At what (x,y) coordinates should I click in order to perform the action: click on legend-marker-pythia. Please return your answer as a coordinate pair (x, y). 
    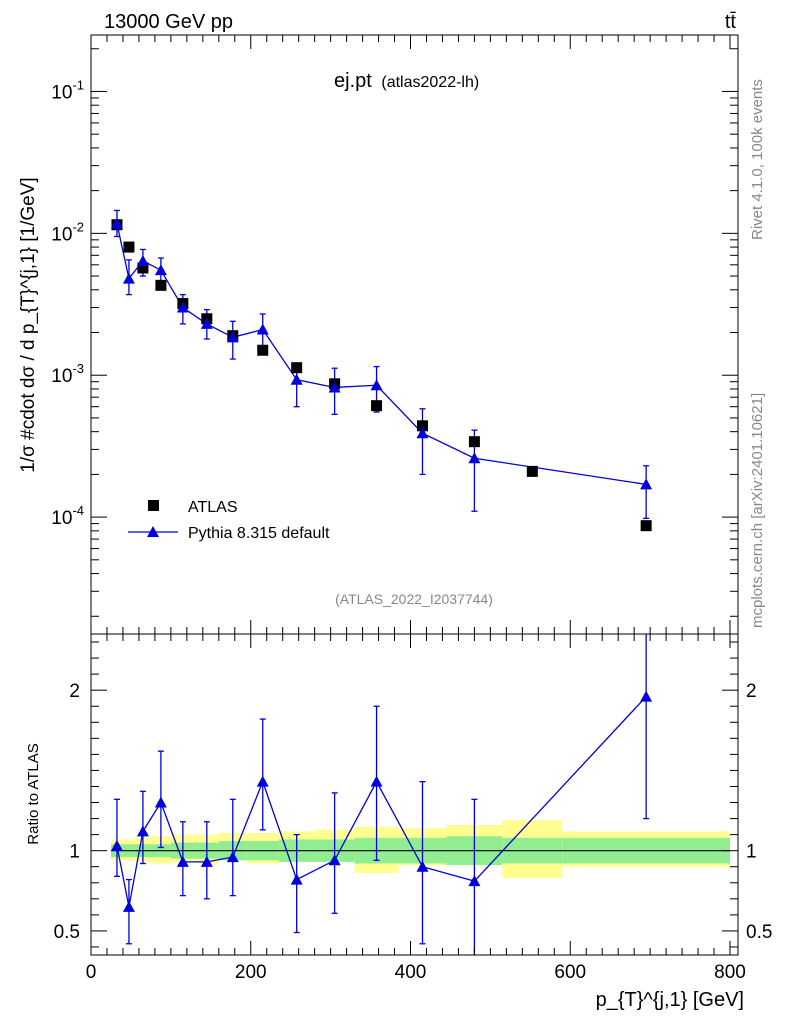
    Looking at the image, I should click on (153, 531).